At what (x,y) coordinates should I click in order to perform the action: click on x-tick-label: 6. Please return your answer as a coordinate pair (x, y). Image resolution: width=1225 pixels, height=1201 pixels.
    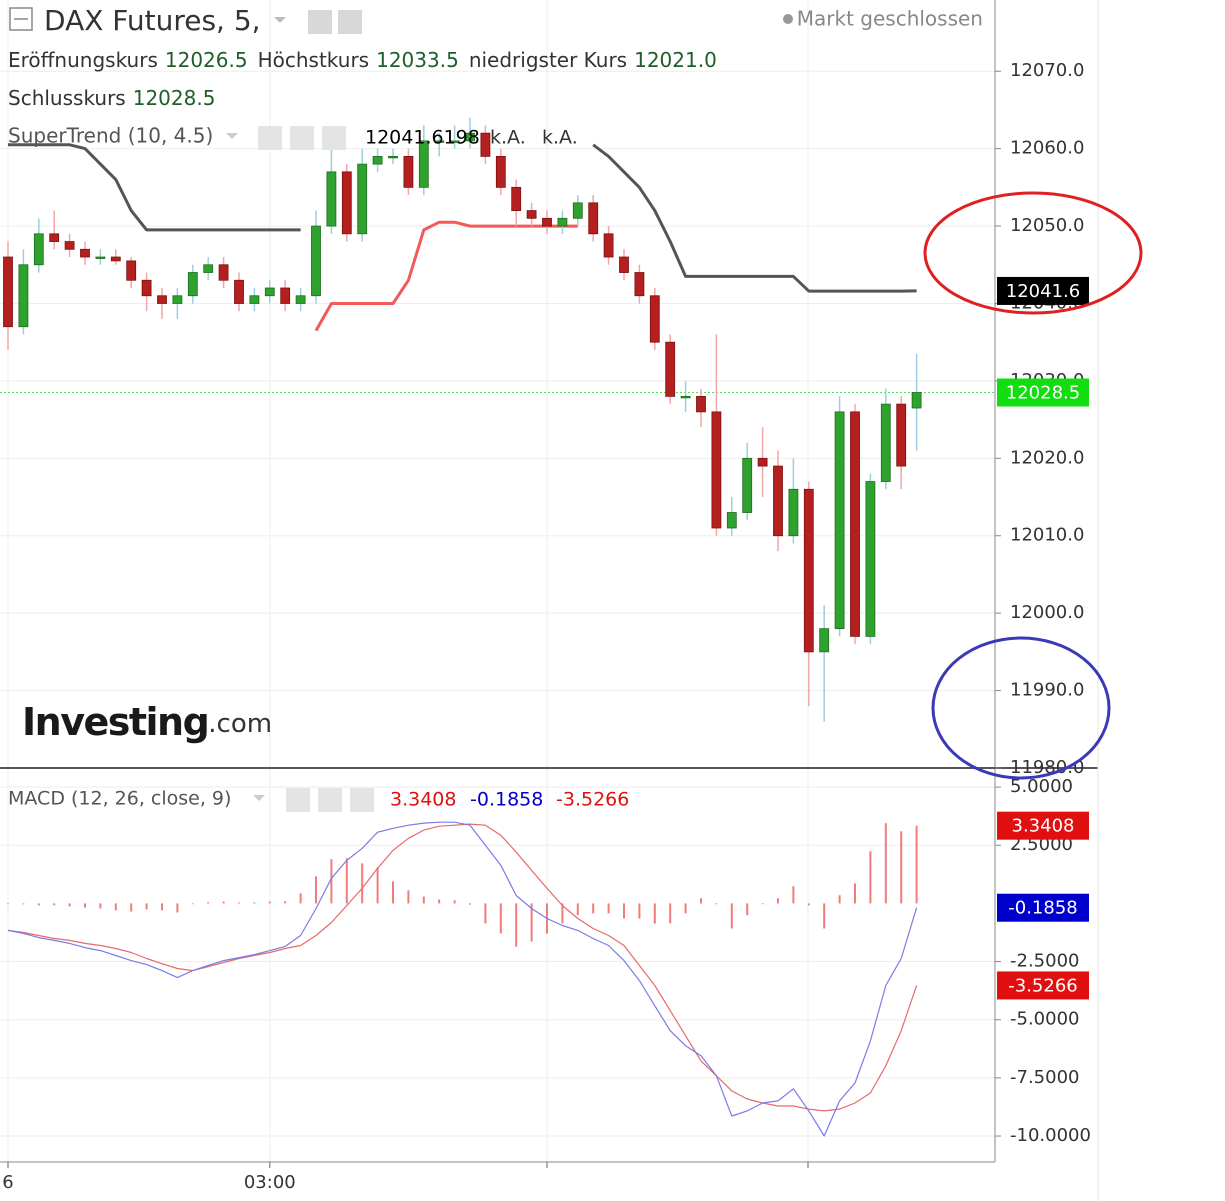
    Looking at the image, I should click on (7, 1182).